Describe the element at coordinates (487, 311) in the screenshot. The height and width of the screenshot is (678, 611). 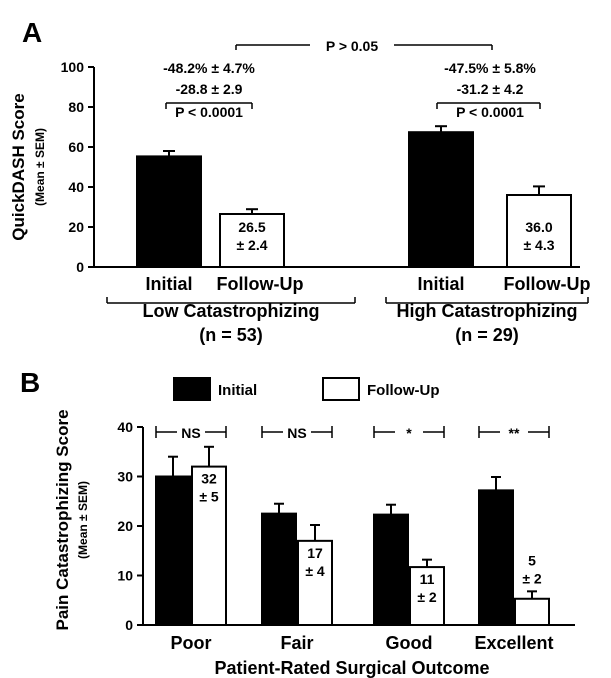
I see `group-label-a: High Catastrophizing` at that location.